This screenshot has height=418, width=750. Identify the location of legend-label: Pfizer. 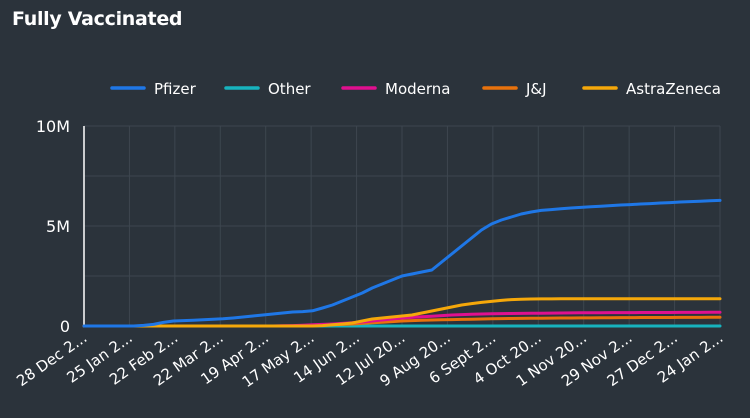
(175, 89).